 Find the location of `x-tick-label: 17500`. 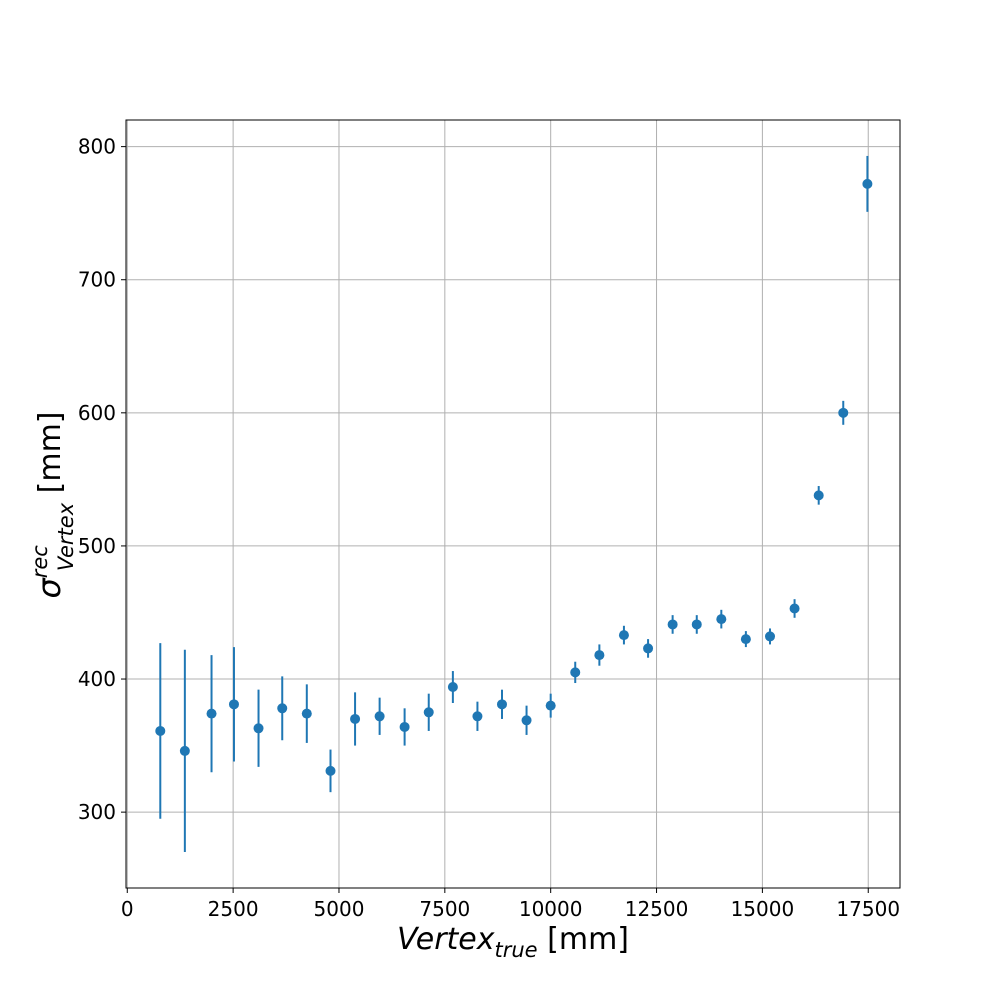

x-tick-label: 17500 is located at coordinates (868, 909).